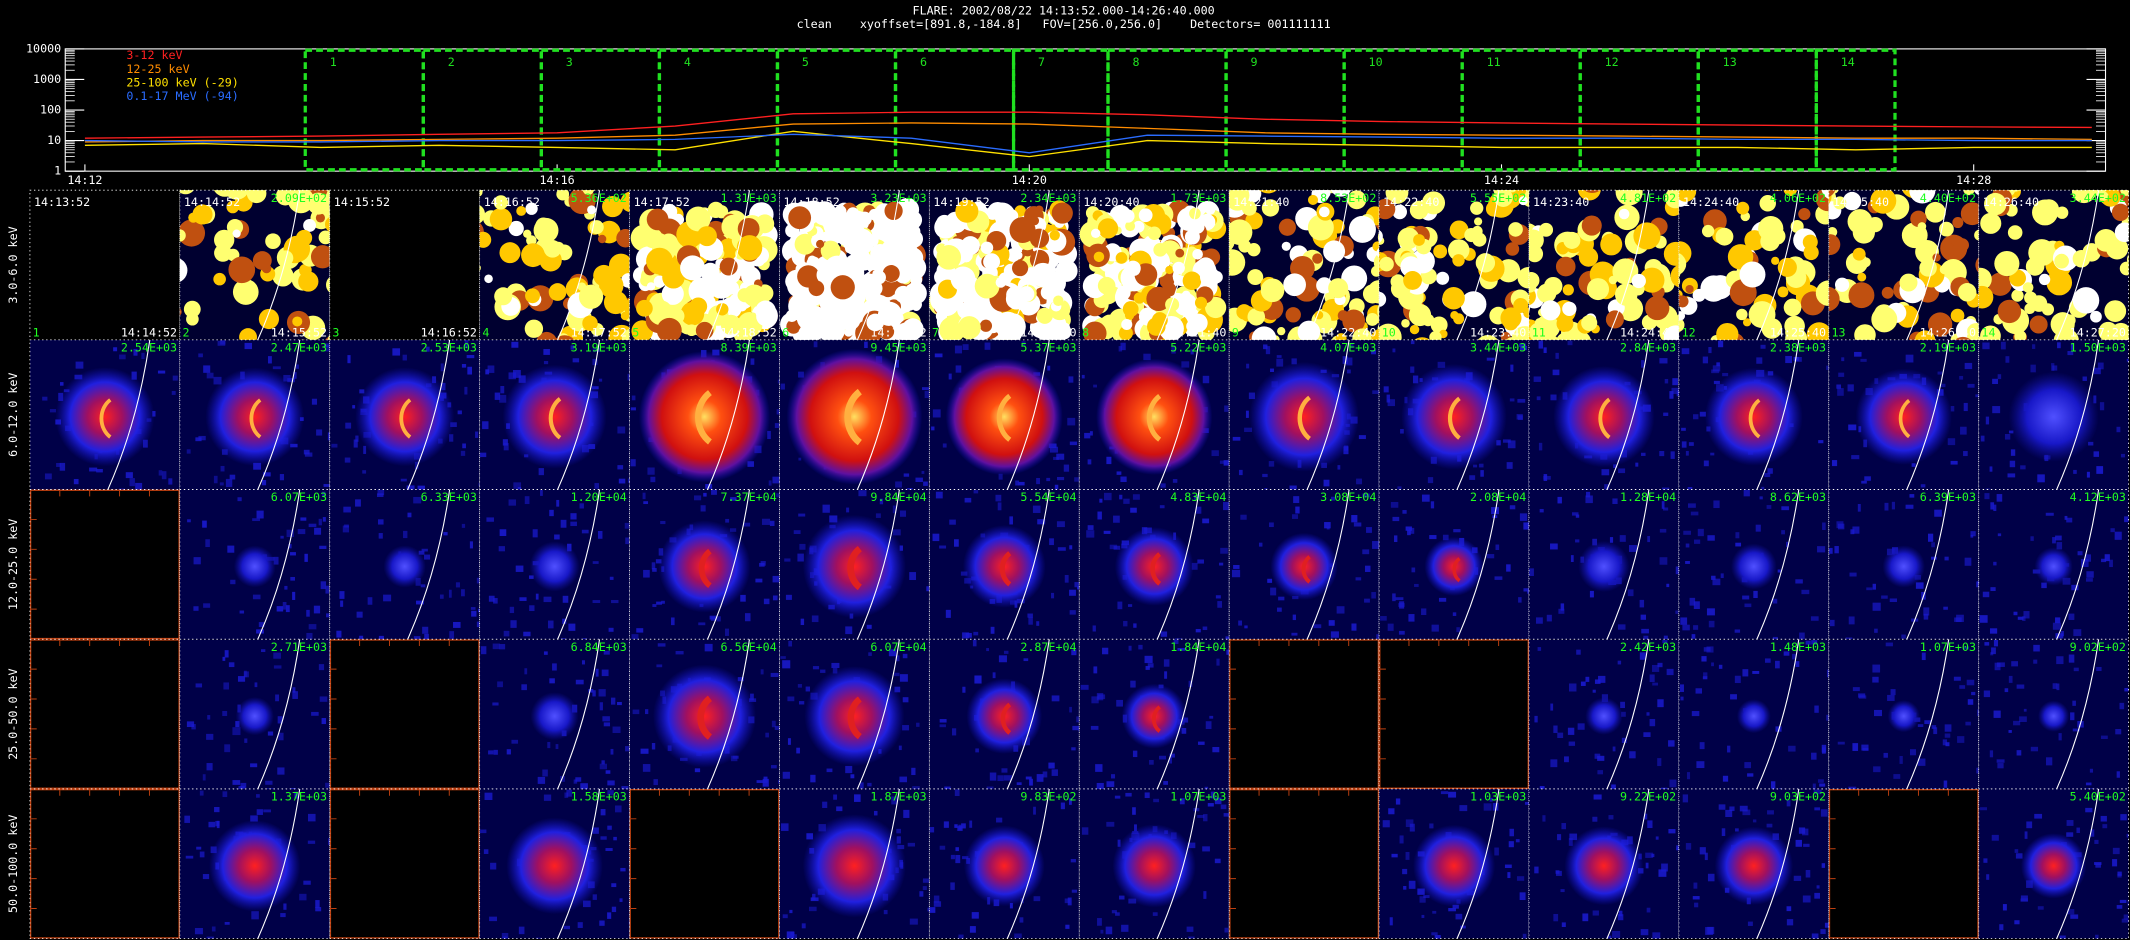 This screenshot has width=2130, height=940. Describe the element at coordinates (404, 714) in the screenshot. I see `empty-cell` at that location.